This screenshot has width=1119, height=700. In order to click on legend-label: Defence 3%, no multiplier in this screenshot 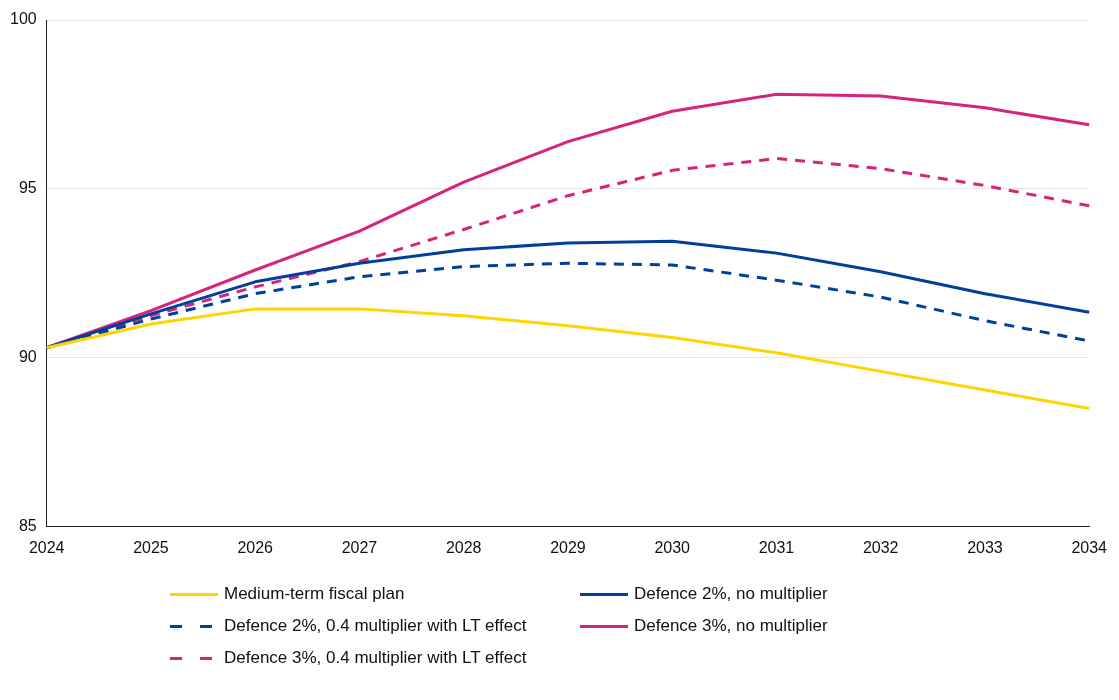, I will do `click(731, 626)`.